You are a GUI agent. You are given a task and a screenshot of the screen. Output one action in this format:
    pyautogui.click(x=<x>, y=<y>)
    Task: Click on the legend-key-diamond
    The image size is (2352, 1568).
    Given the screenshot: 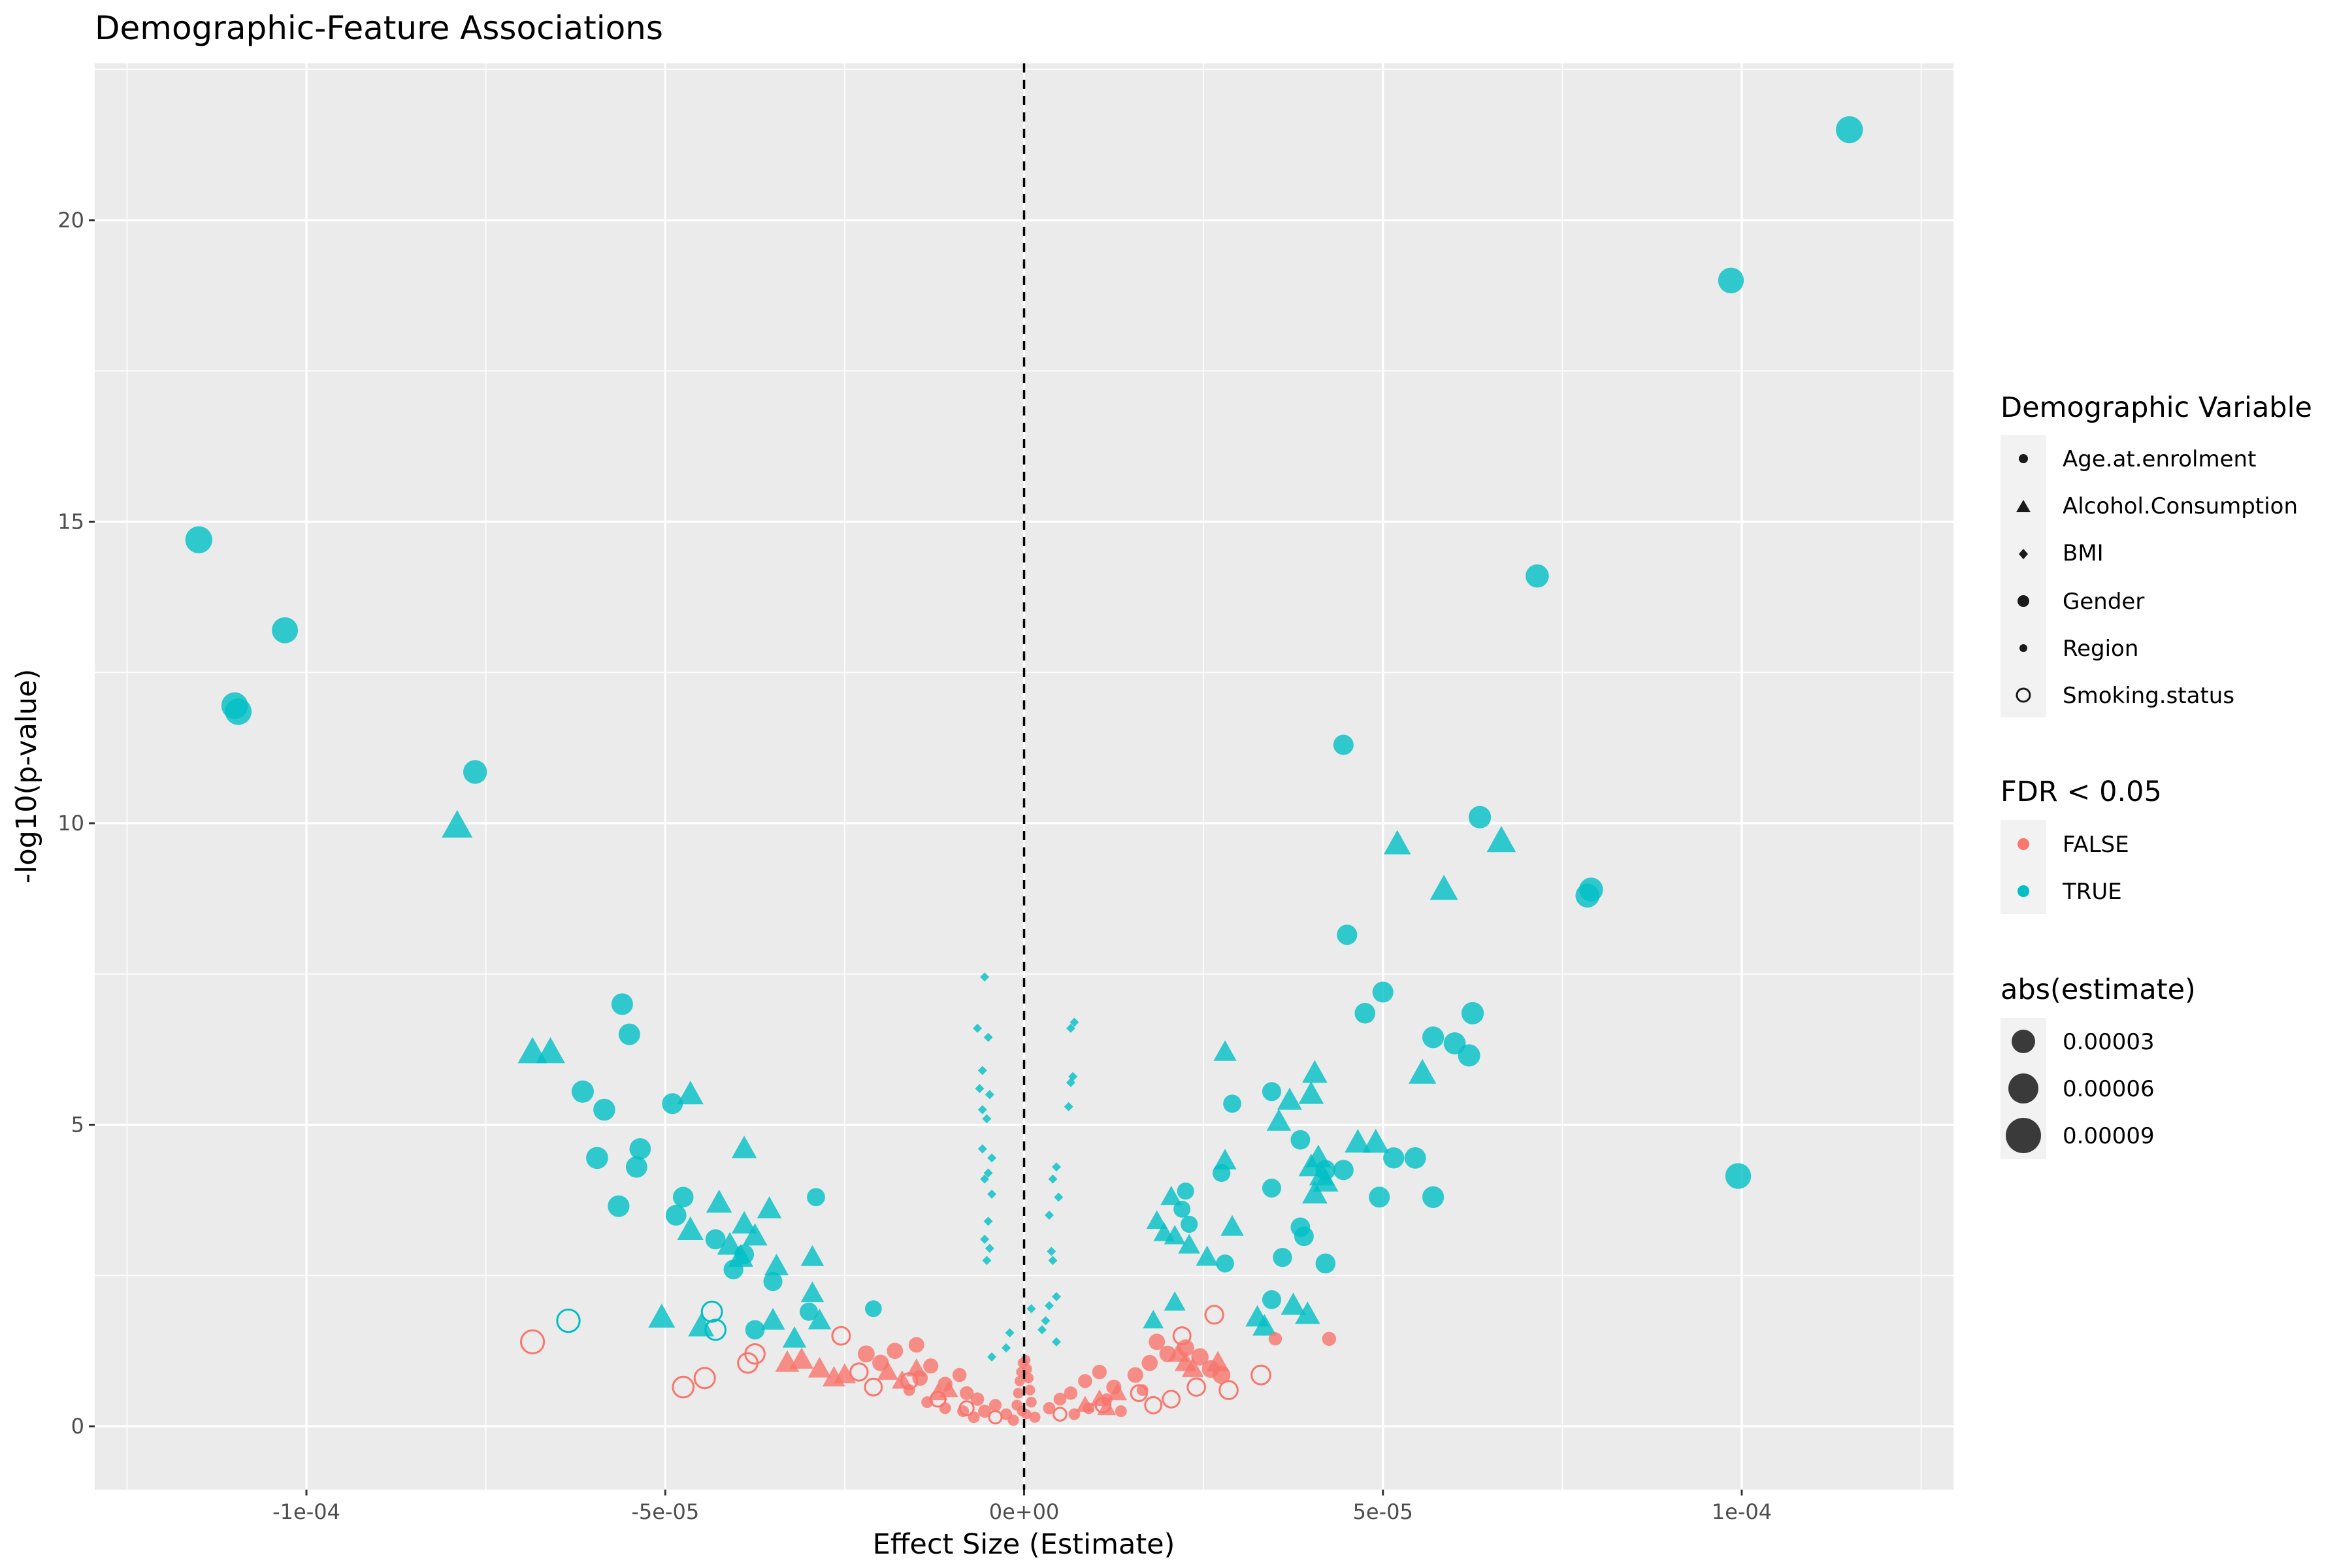 What is the action you would take?
    pyautogui.click(x=2023, y=554)
    